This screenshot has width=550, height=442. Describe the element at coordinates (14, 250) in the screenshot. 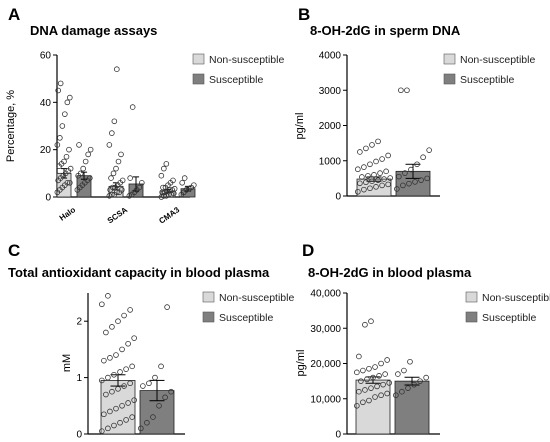

I see `panel-letter: C` at that location.